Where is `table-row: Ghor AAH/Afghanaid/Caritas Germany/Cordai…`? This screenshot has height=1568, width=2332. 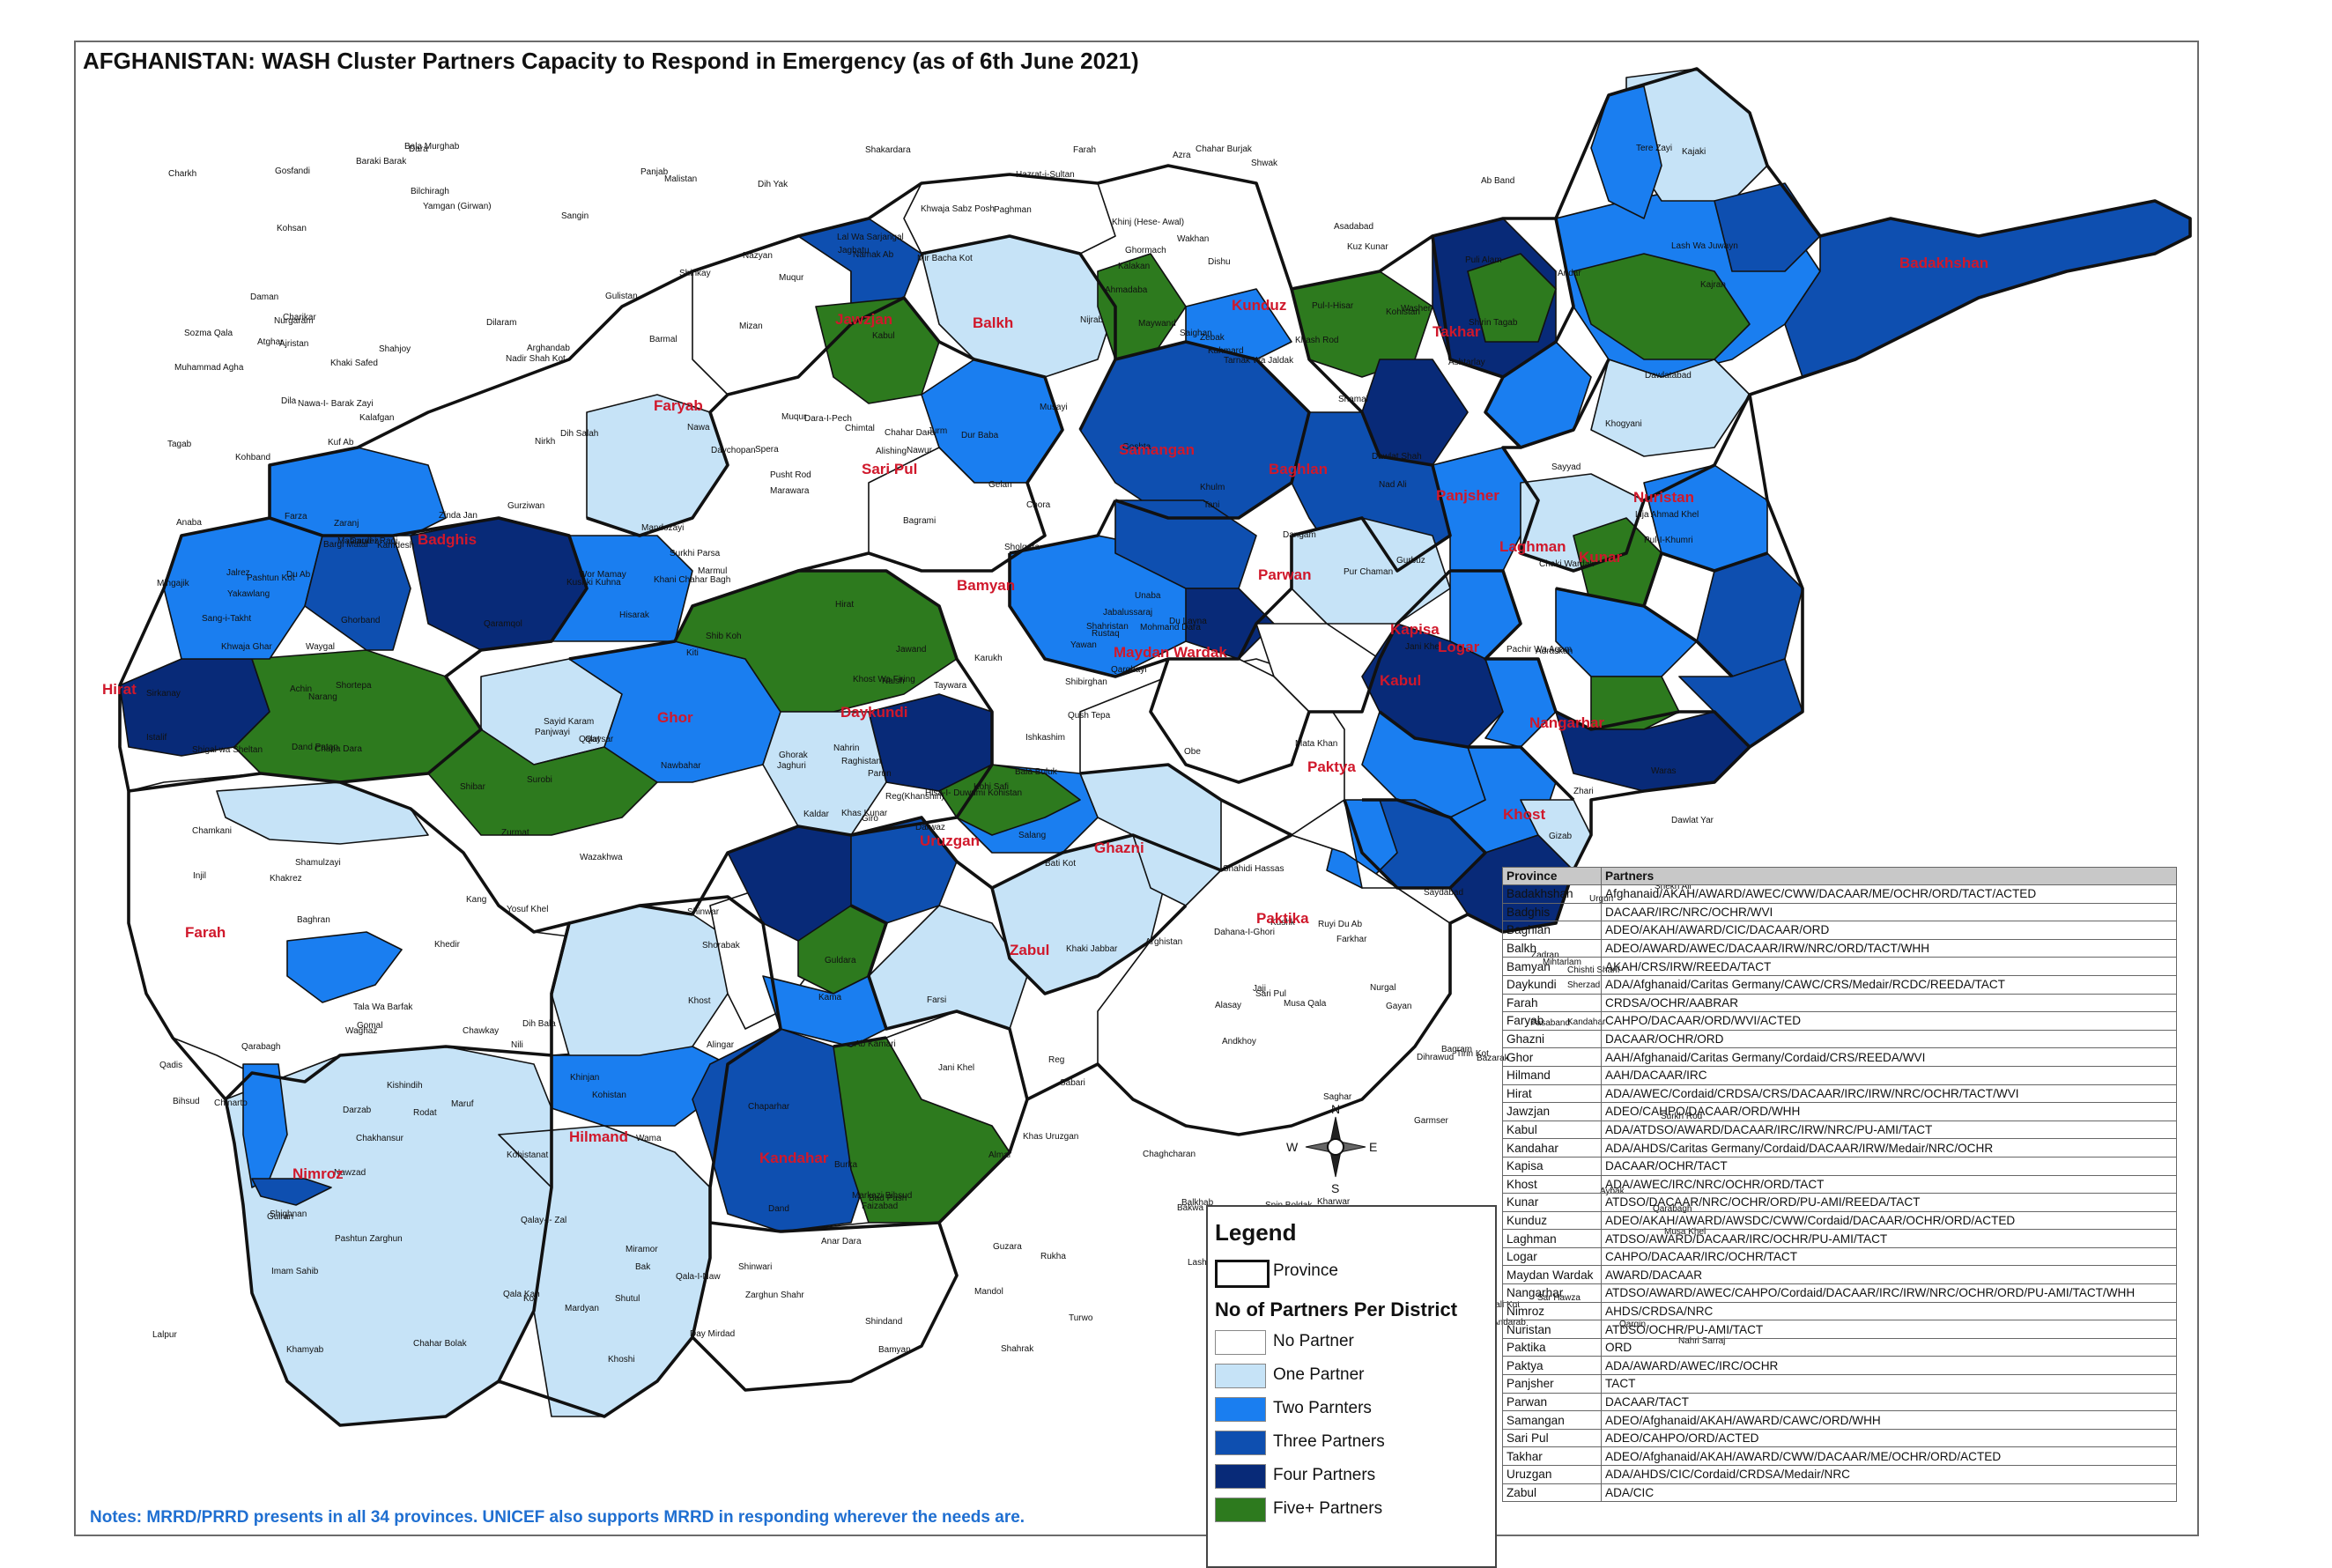 table-row: Ghor AAH/Afghanaid/Caritas Germany/Cordai… is located at coordinates (1840, 1057).